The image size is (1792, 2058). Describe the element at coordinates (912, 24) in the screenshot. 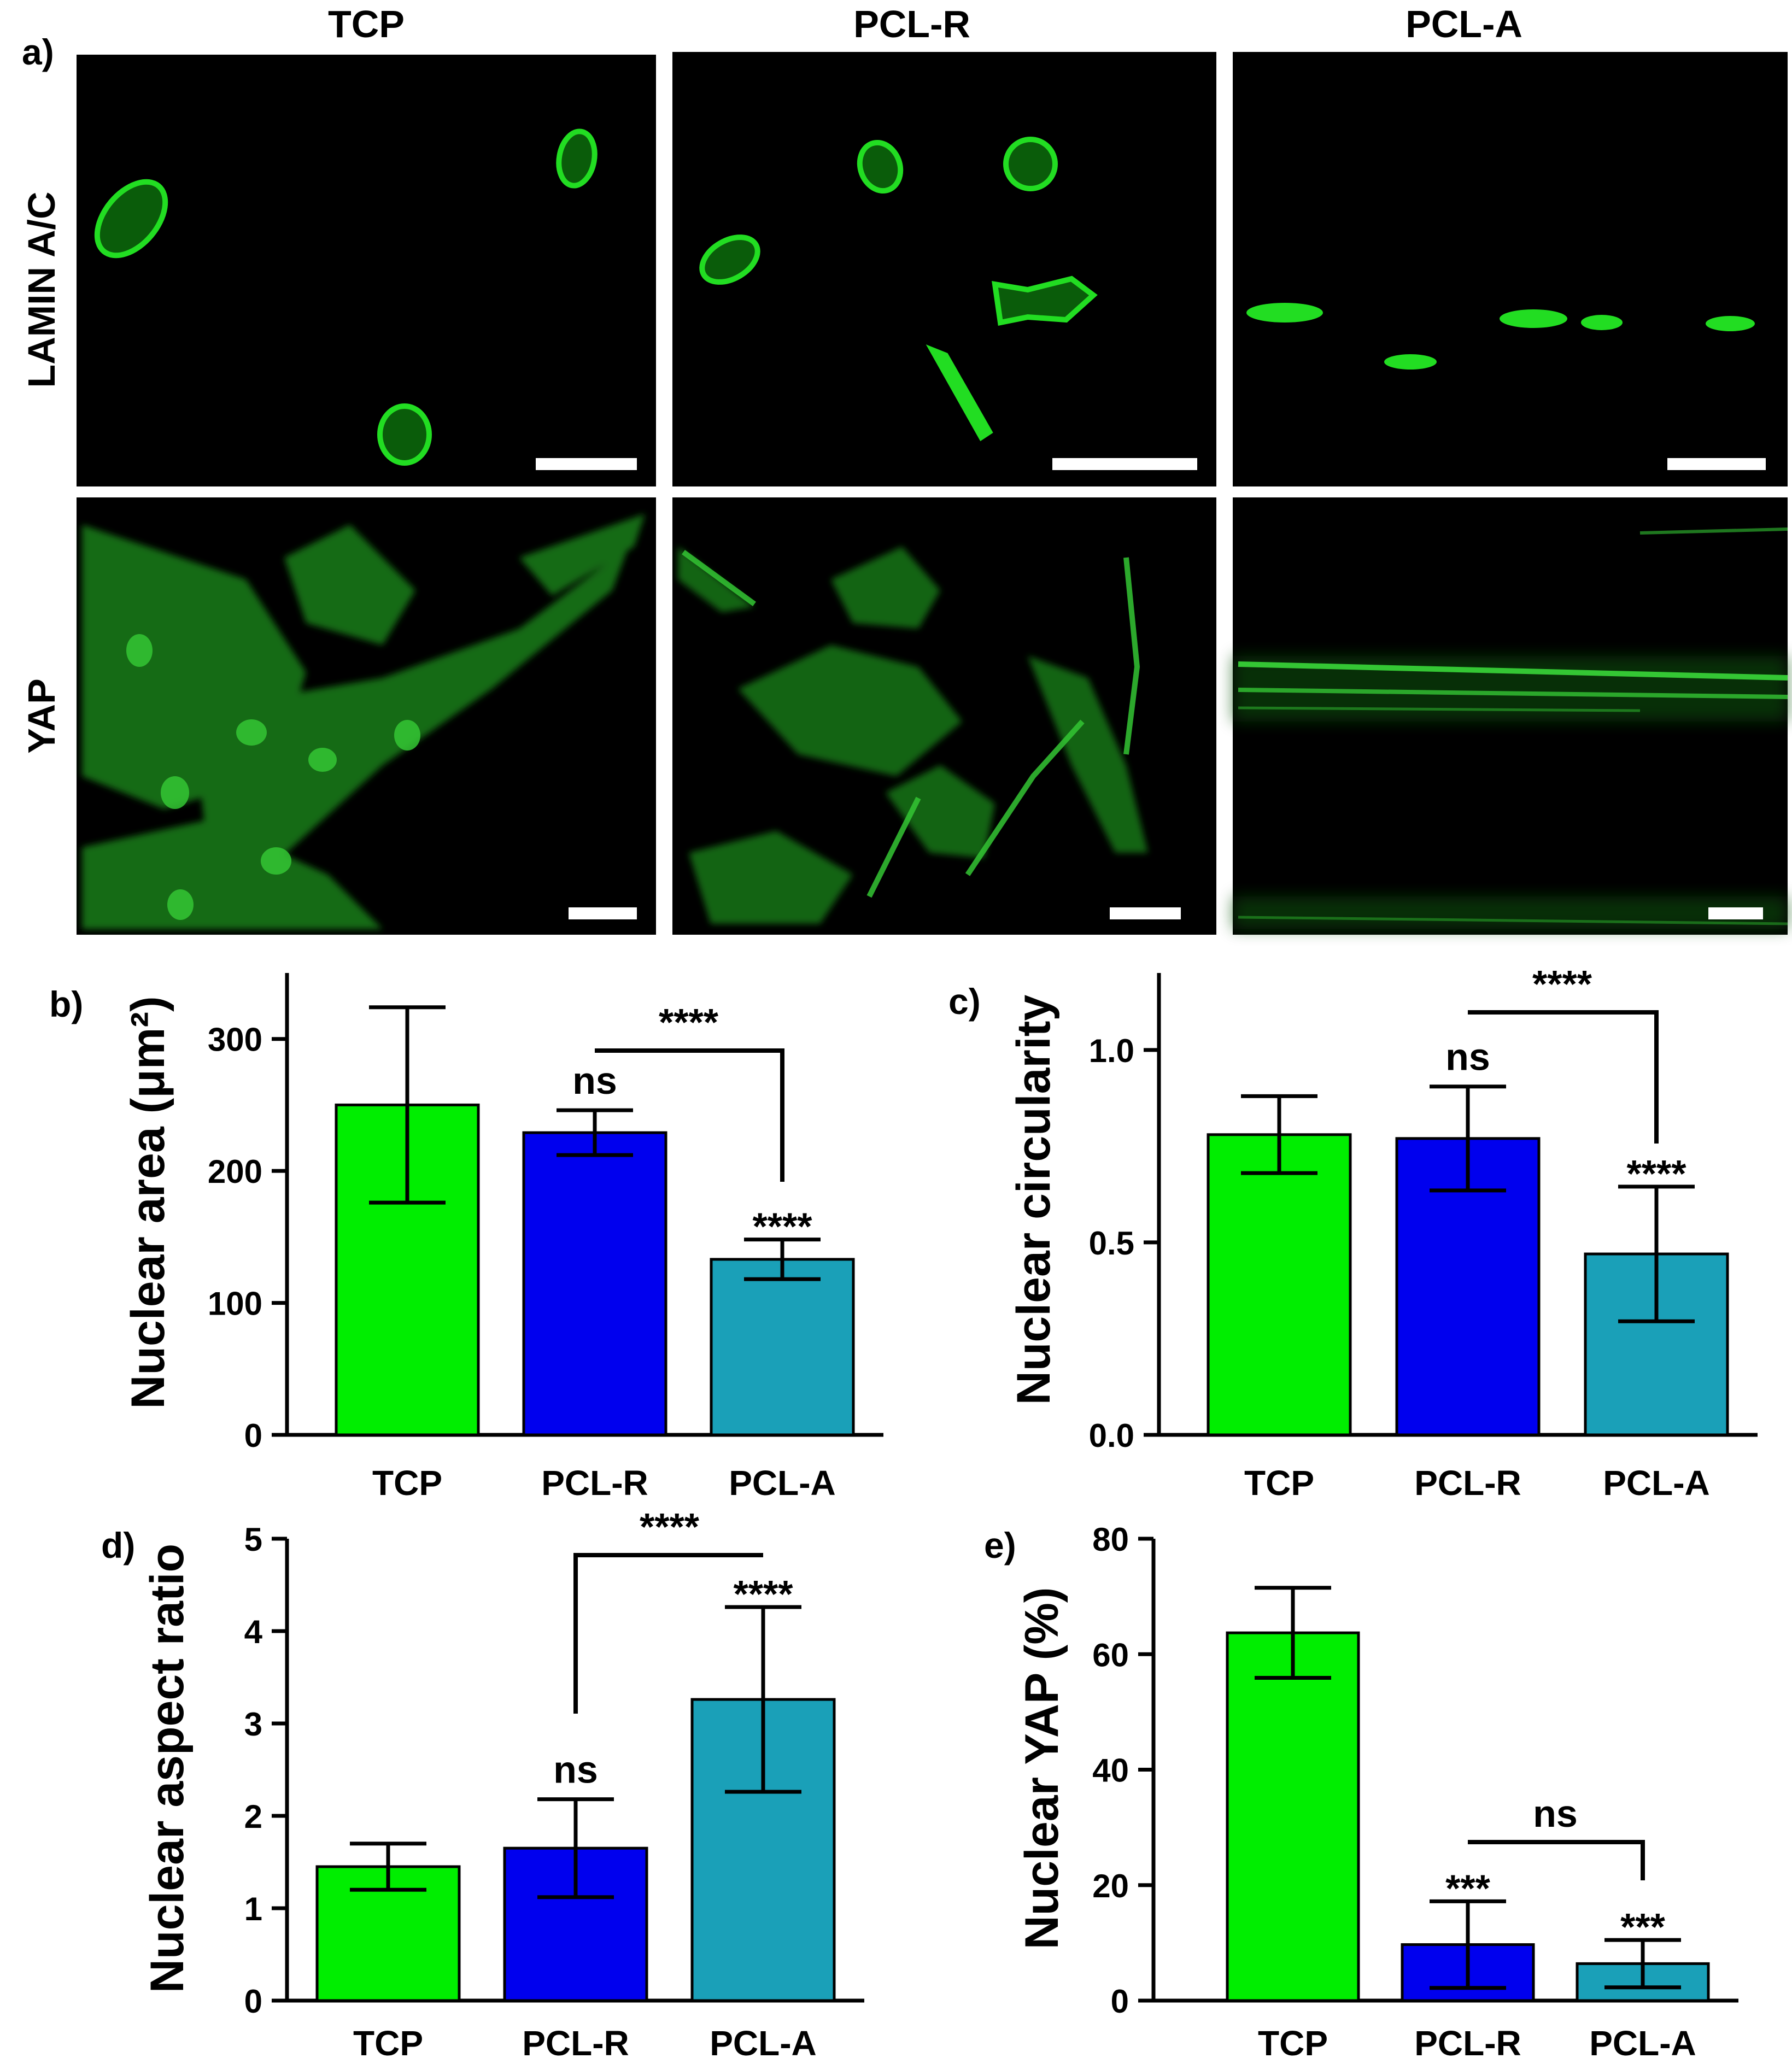

I see `column-header-pcl-r: PCL-R` at that location.